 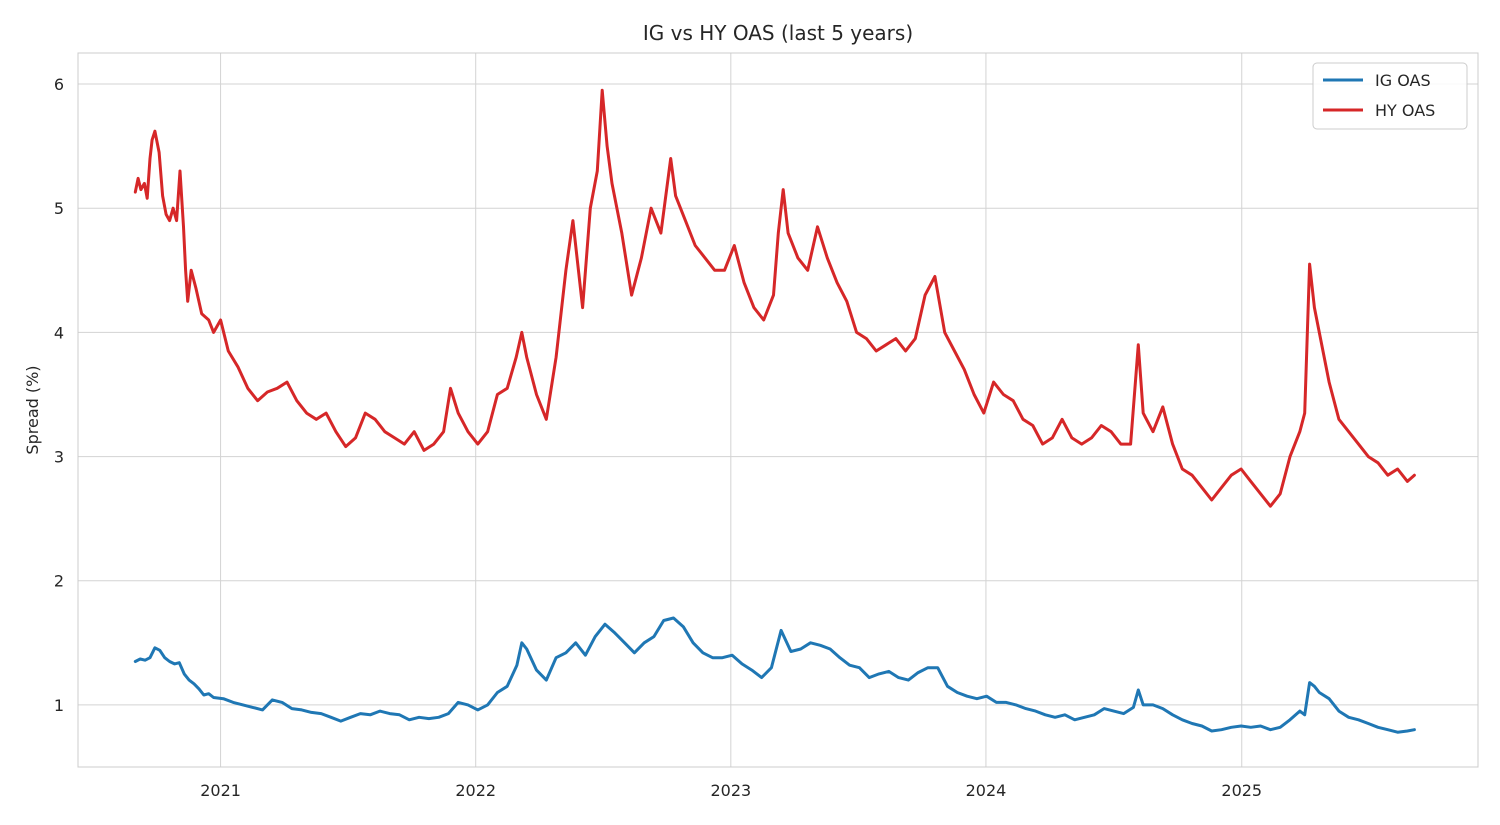 I want to click on x-tick-label: 2023, so click(x=730, y=790).